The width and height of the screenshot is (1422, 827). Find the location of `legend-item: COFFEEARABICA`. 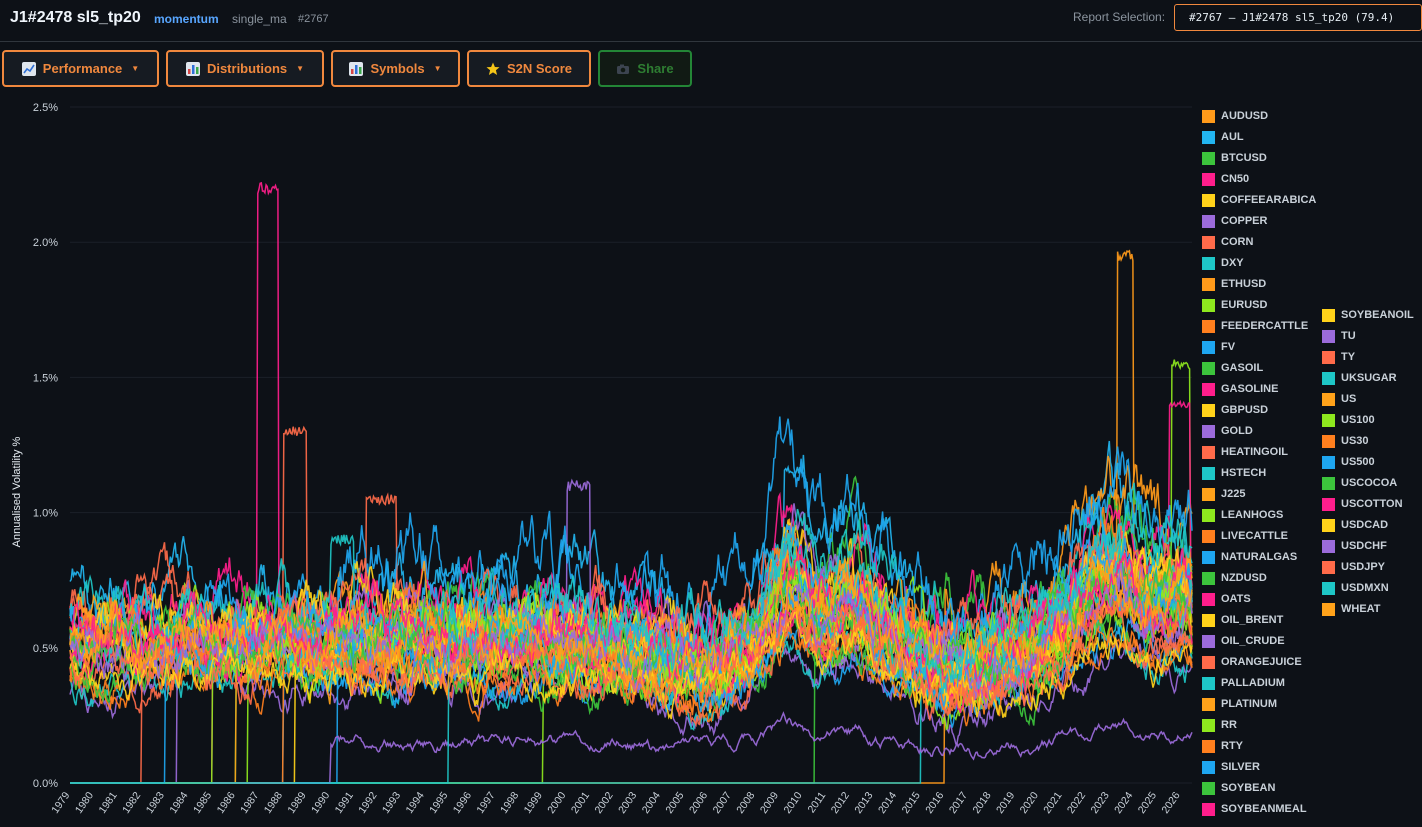

legend-item: COFFEEARABICA is located at coordinates (1259, 200).